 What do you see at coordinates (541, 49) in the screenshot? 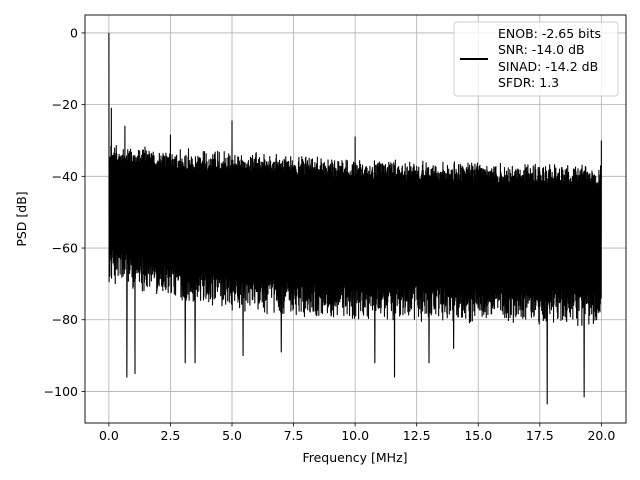
I see `legend-snr: SNR: -14.0 dB` at bounding box center [541, 49].